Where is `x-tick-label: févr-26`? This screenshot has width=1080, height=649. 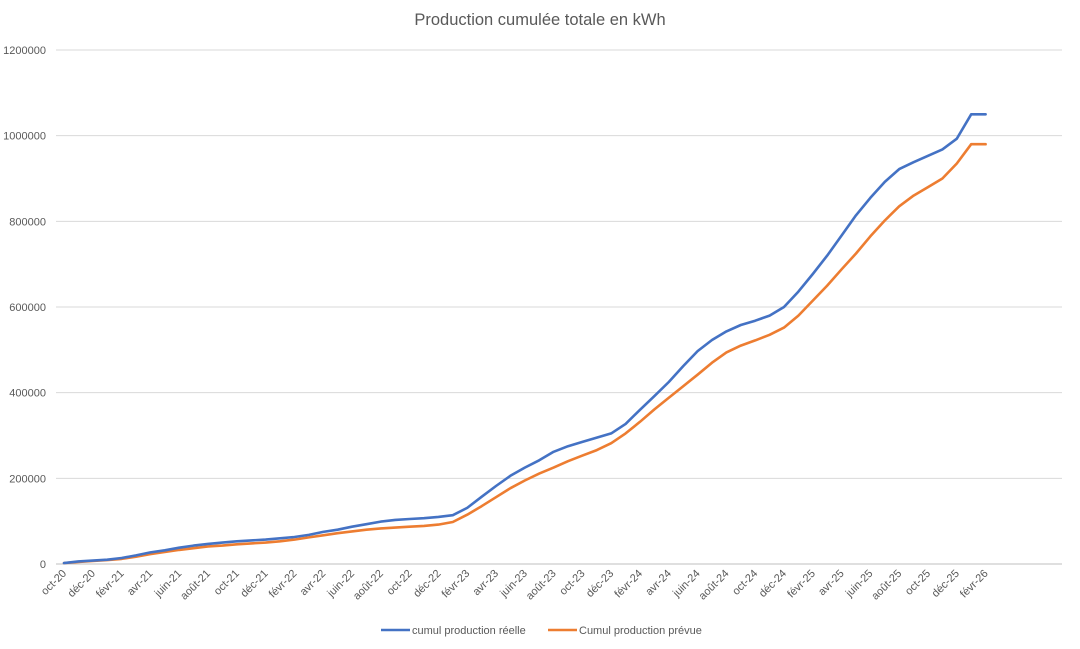 x-tick-label: févr-26 is located at coordinates (974, 584).